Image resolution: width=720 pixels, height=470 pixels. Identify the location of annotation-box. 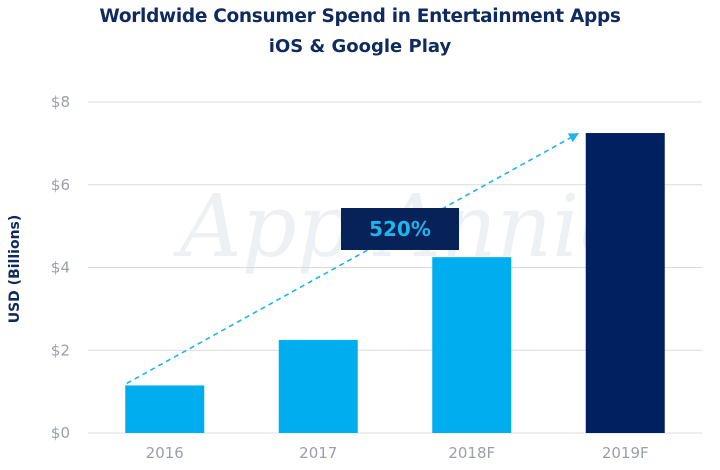
(400, 229).